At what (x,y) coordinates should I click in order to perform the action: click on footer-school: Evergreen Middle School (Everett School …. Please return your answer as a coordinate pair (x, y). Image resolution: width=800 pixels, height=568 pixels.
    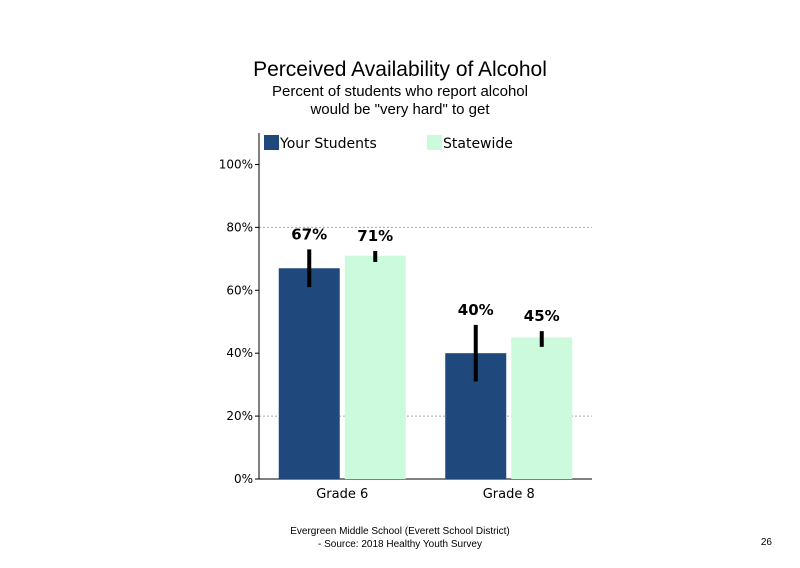
    Looking at the image, I should click on (400, 531).